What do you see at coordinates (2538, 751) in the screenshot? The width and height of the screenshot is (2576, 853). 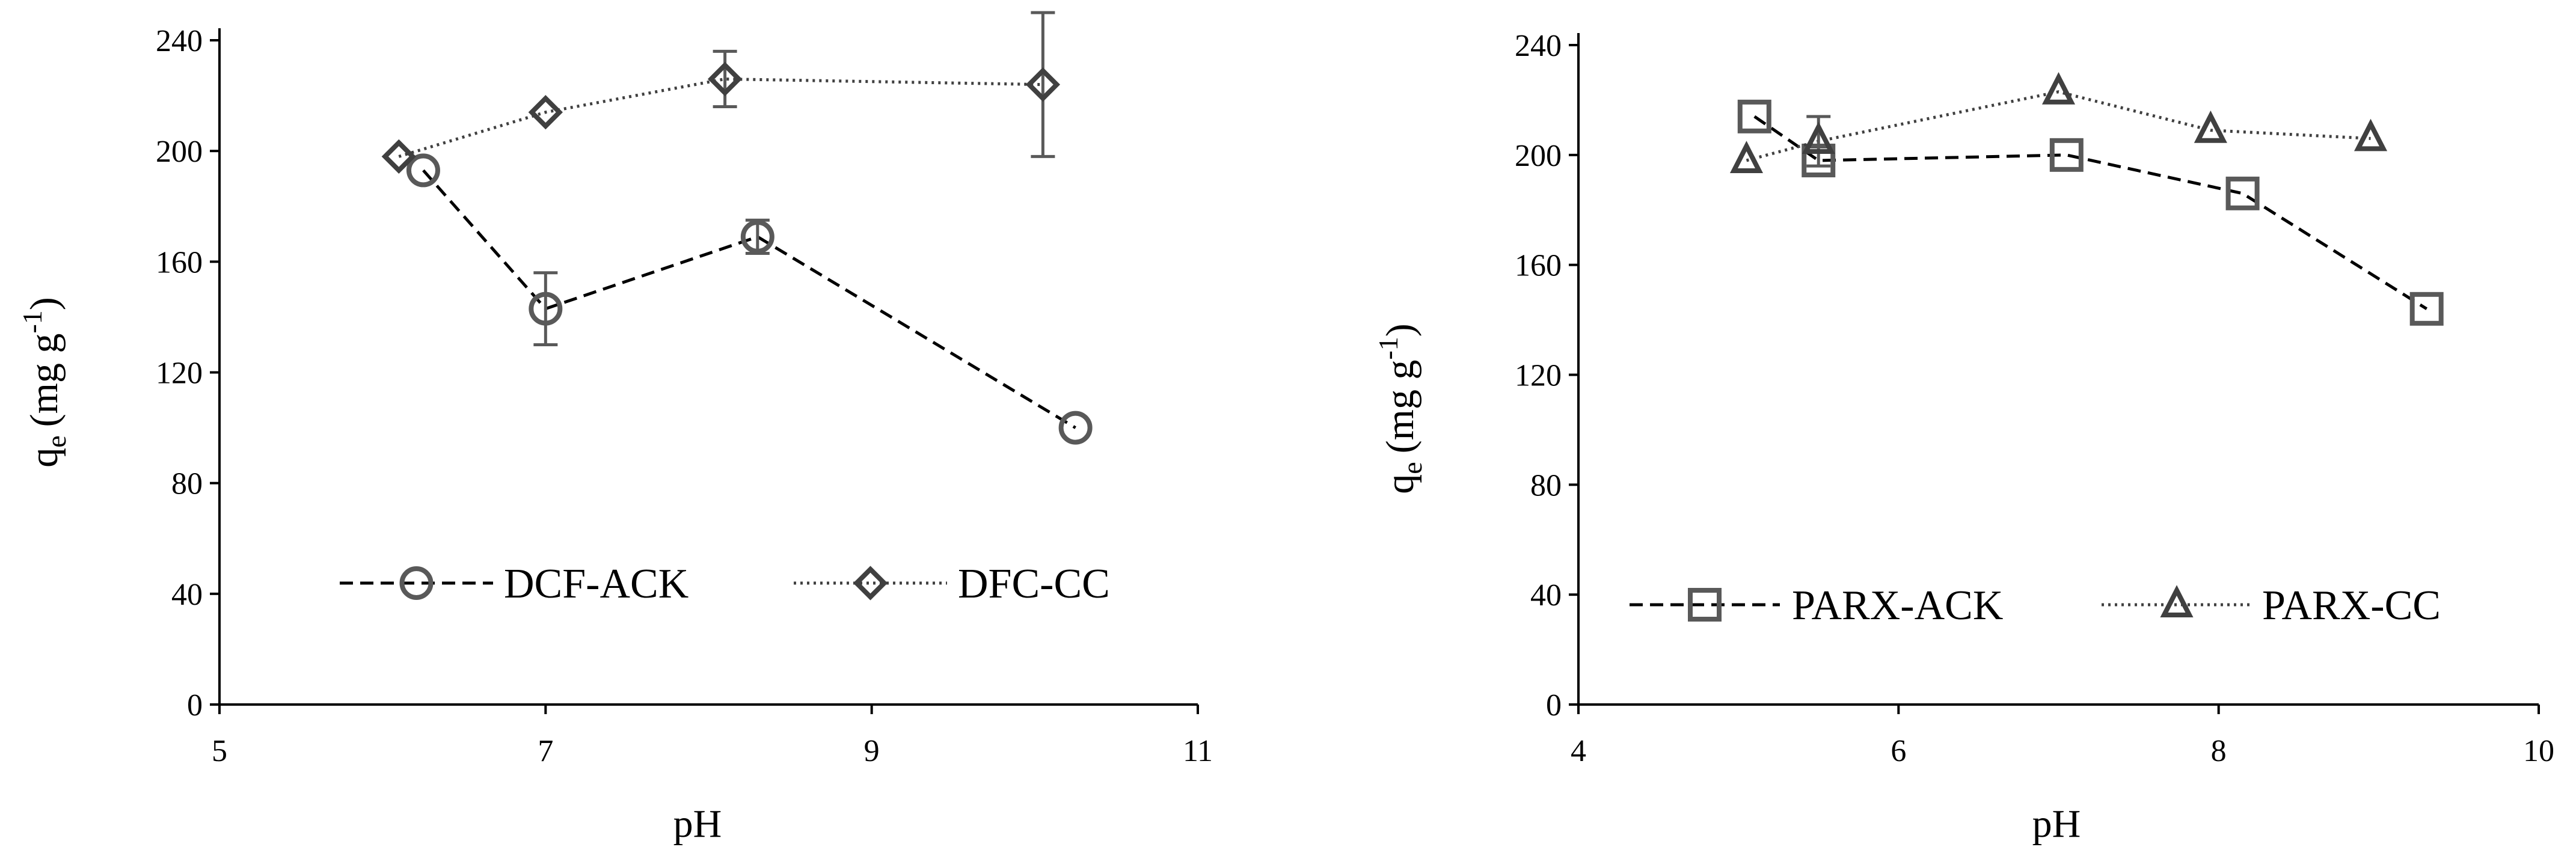 I see `x-tick-label: 10` at bounding box center [2538, 751].